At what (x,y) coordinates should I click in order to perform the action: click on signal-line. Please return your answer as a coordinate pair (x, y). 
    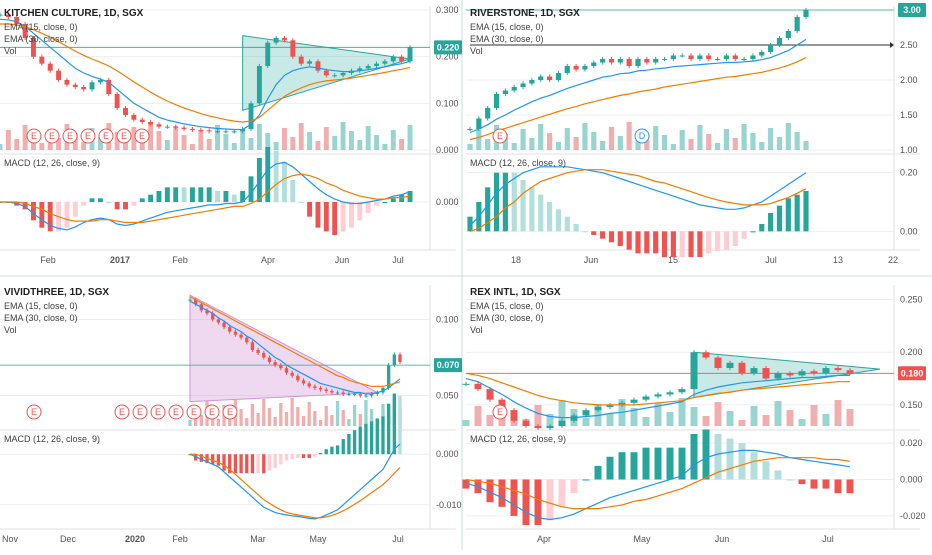
    Looking at the image, I should click on (638, 200).